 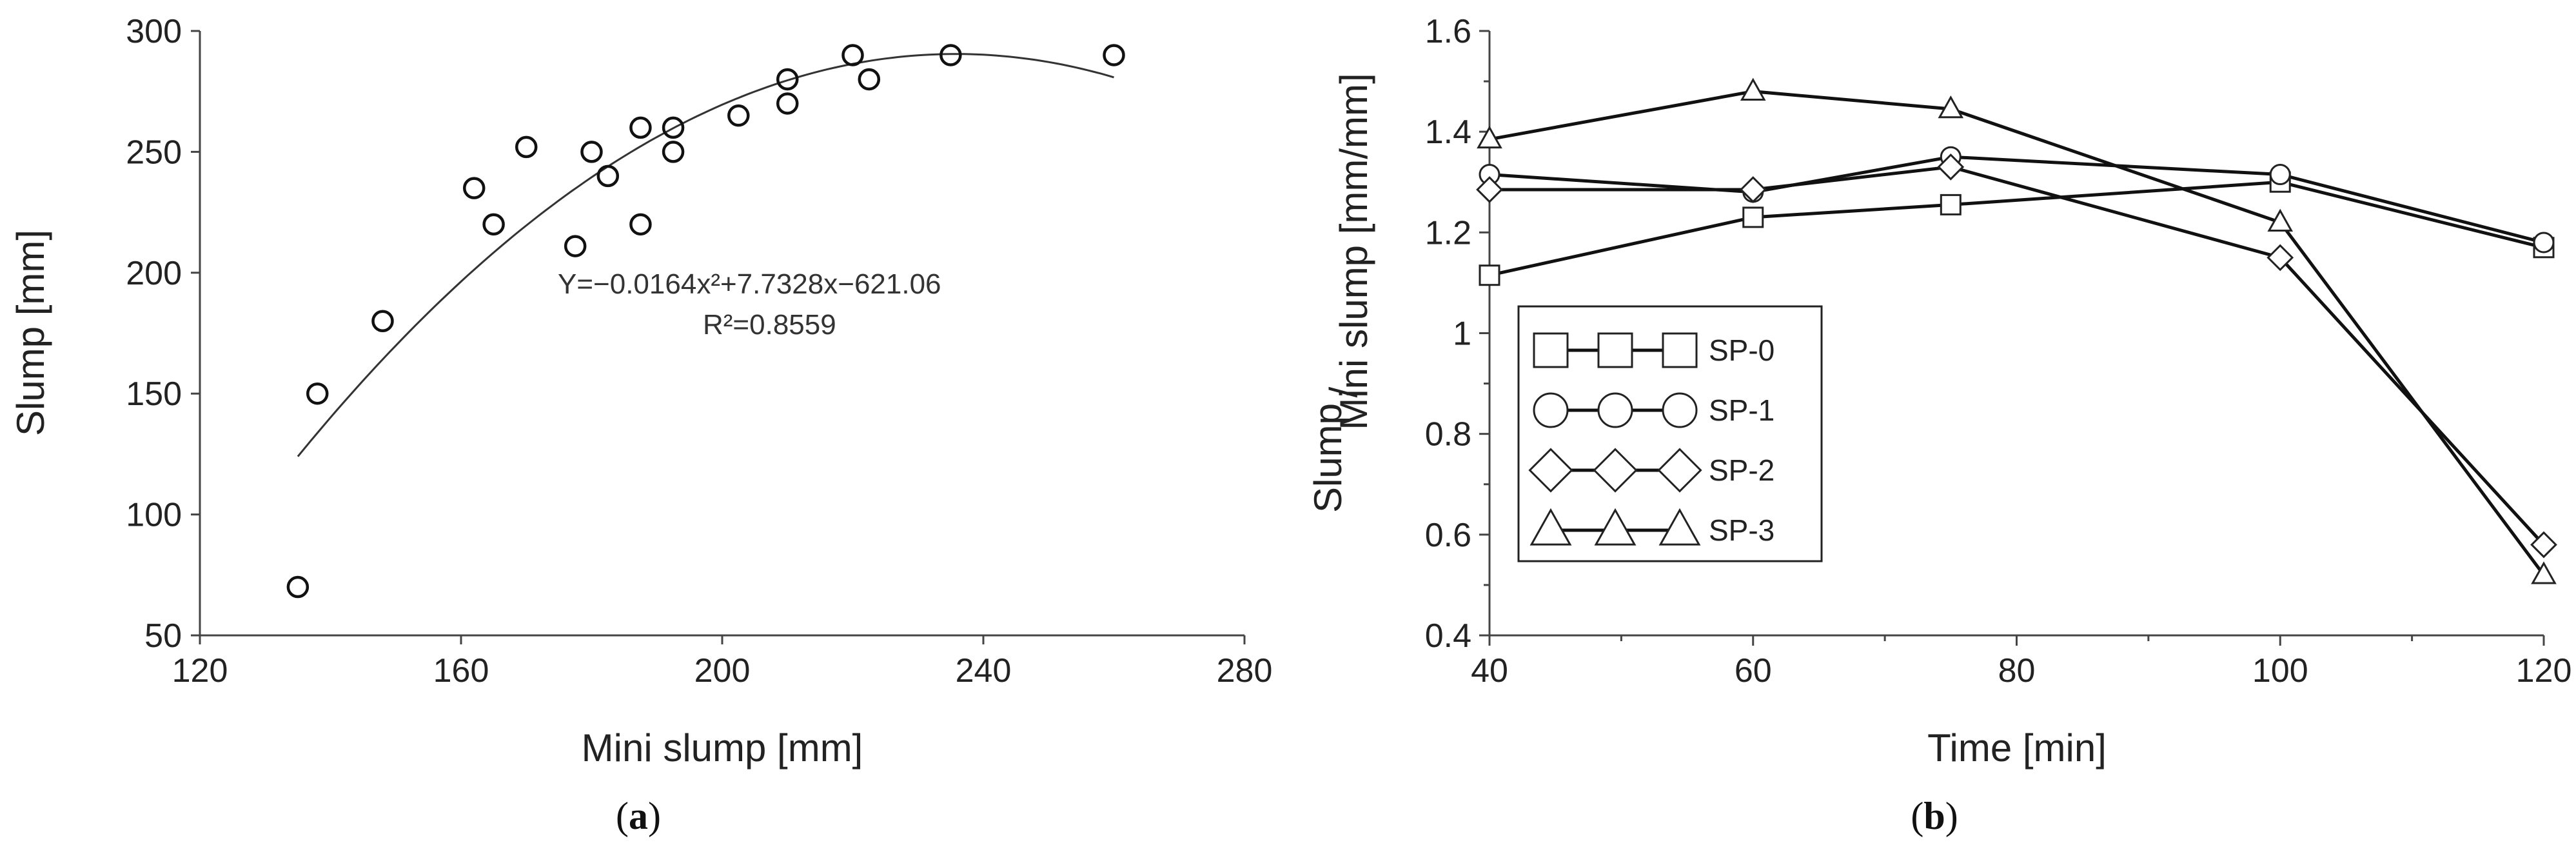 I want to click on chart-a-y-ticks: 50 100 150 200 250 300, so click(x=163, y=334).